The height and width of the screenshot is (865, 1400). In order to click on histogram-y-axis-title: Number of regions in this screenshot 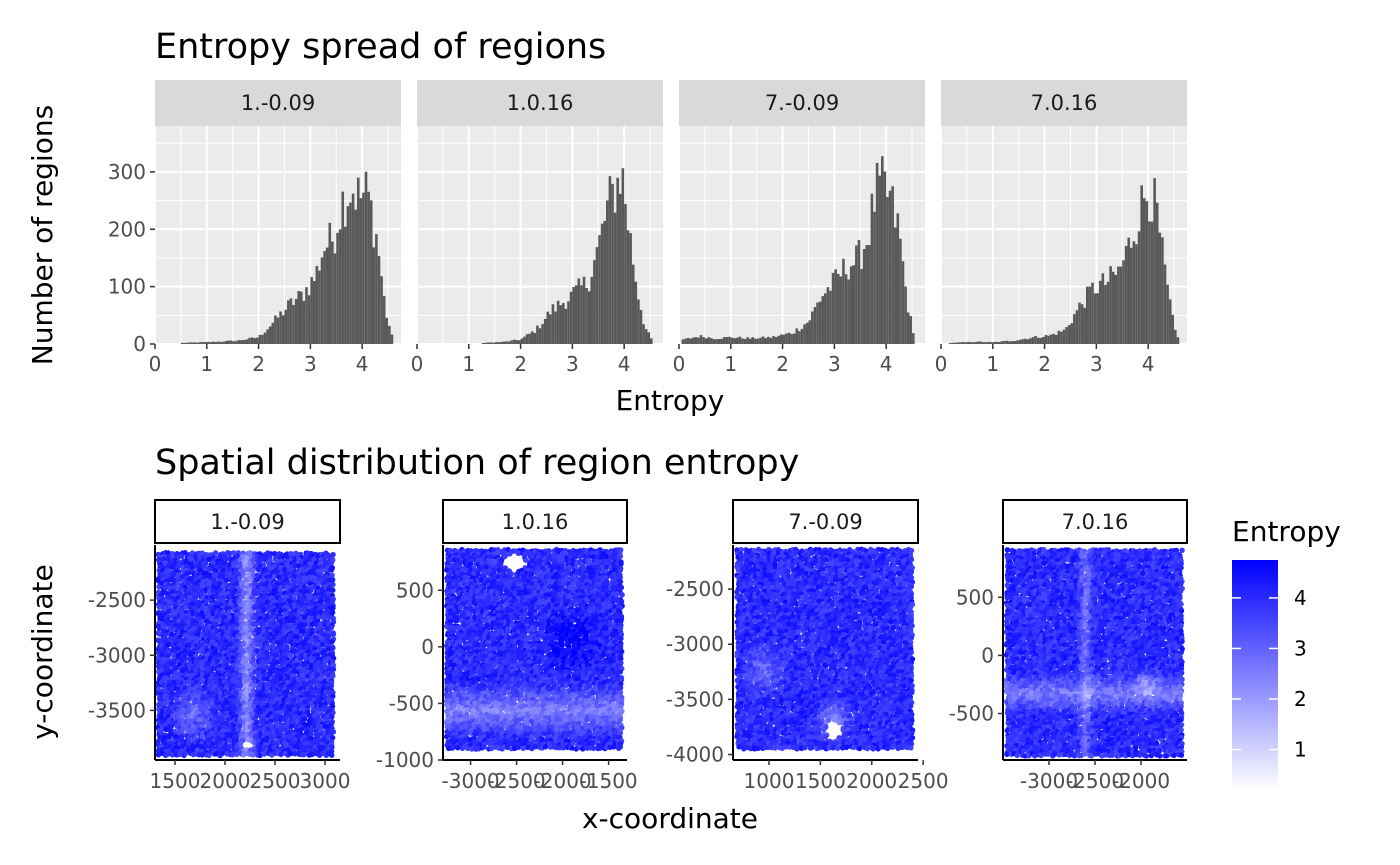, I will do `click(42, 235)`.